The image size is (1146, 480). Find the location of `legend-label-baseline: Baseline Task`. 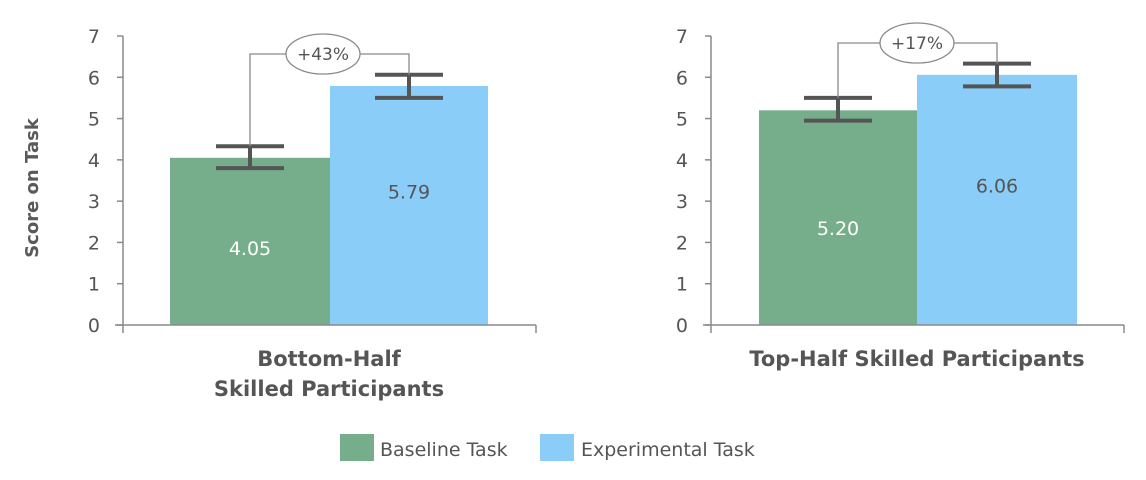

legend-label-baseline: Baseline Task is located at coordinates (444, 450).